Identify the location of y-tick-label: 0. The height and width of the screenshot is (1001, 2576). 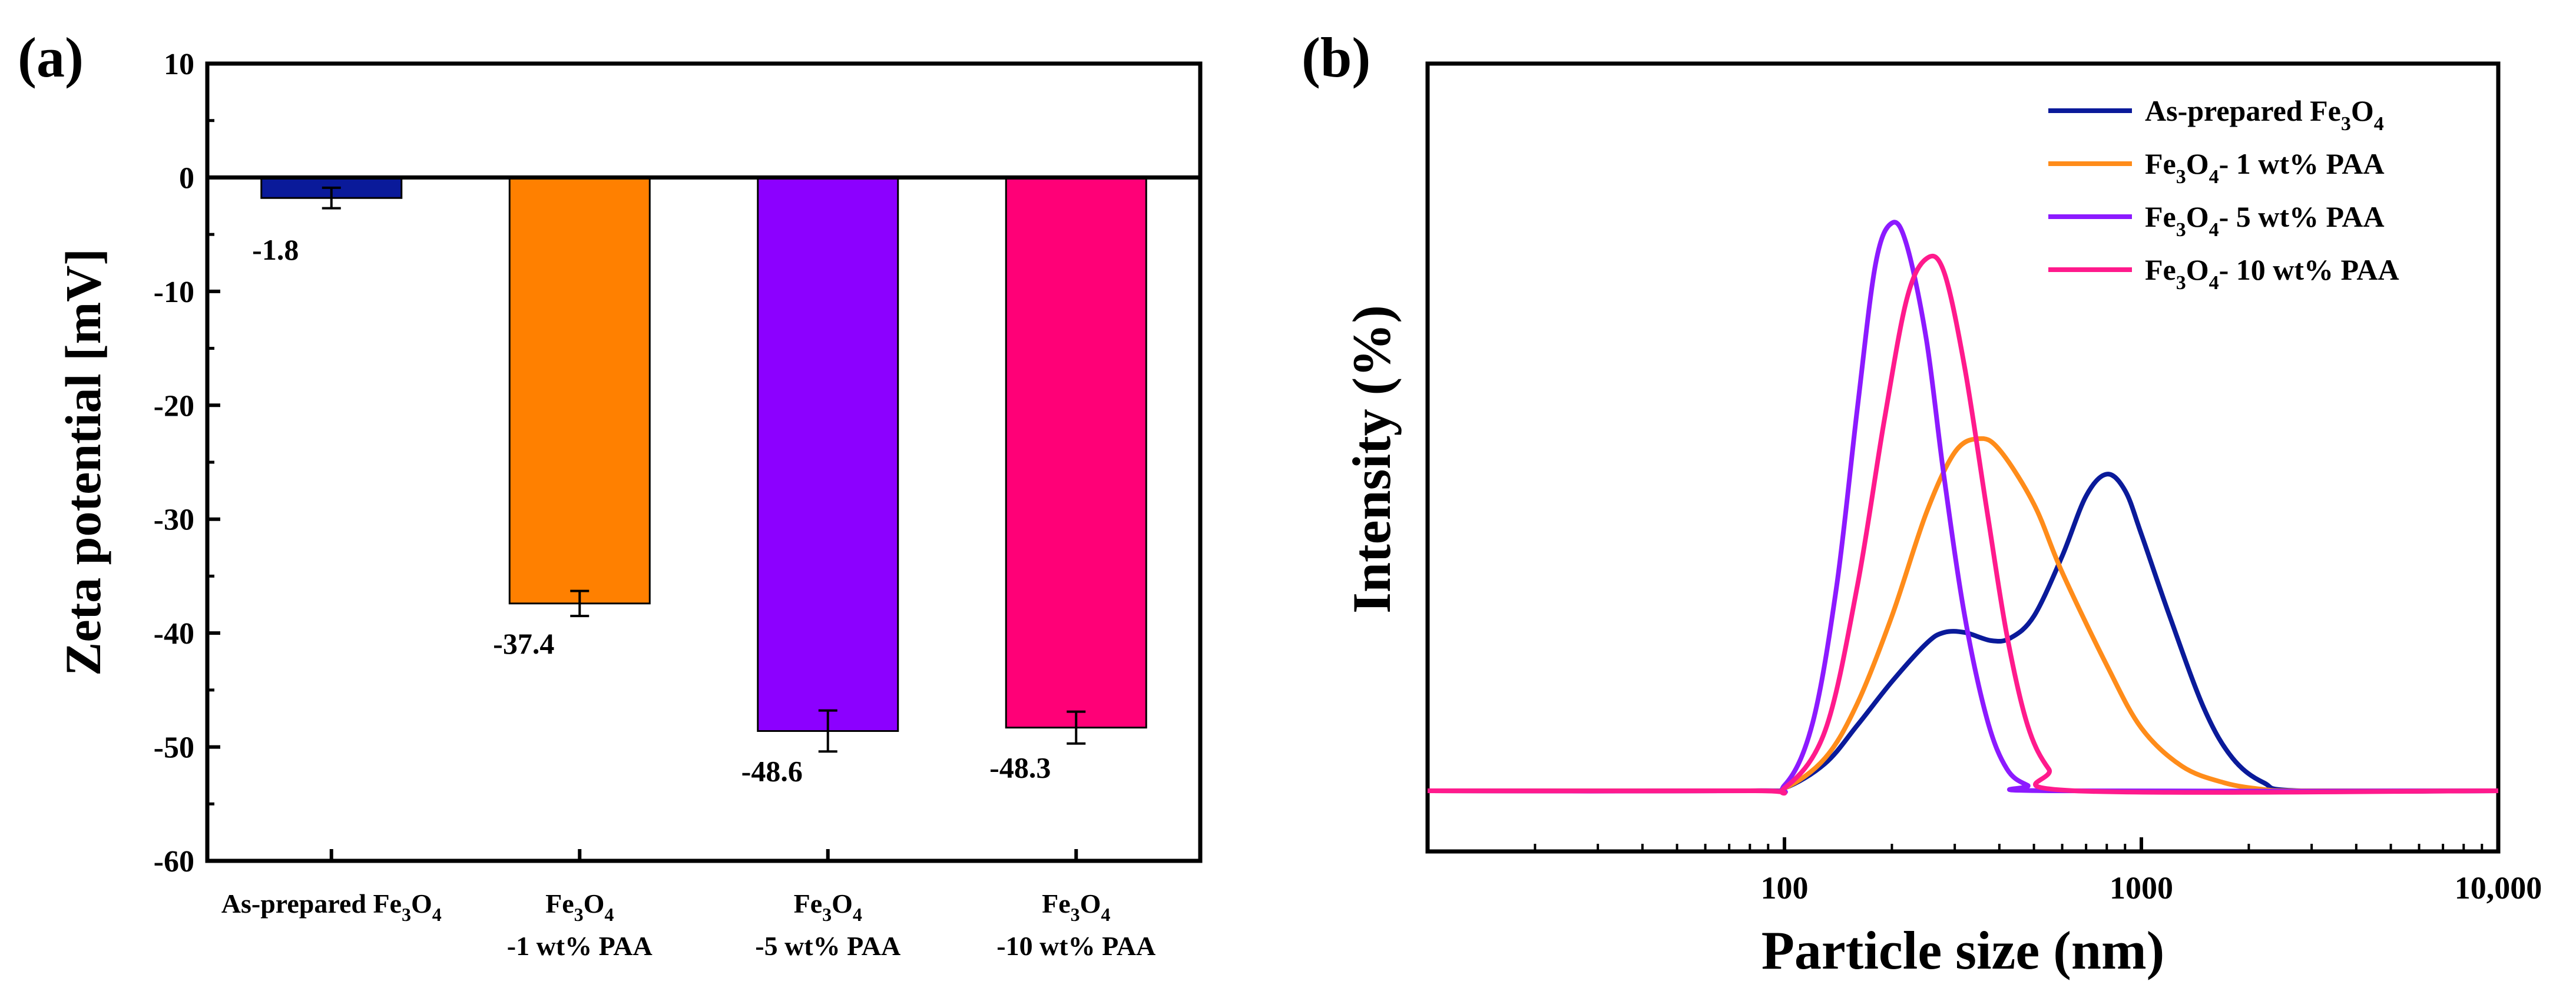
(186, 178).